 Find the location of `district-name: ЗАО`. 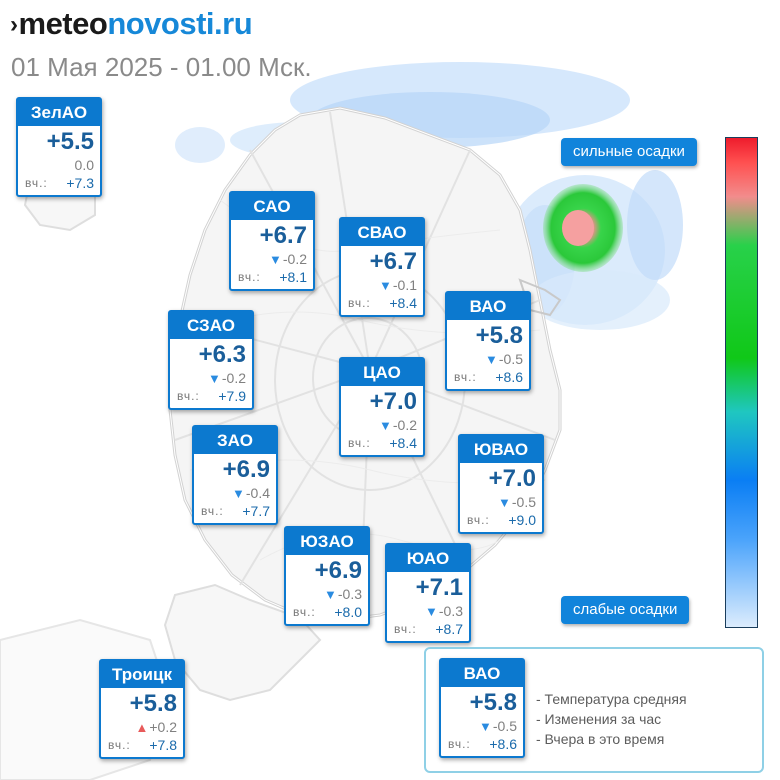

district-name: ЗАО is located at coordinates (235, 440).